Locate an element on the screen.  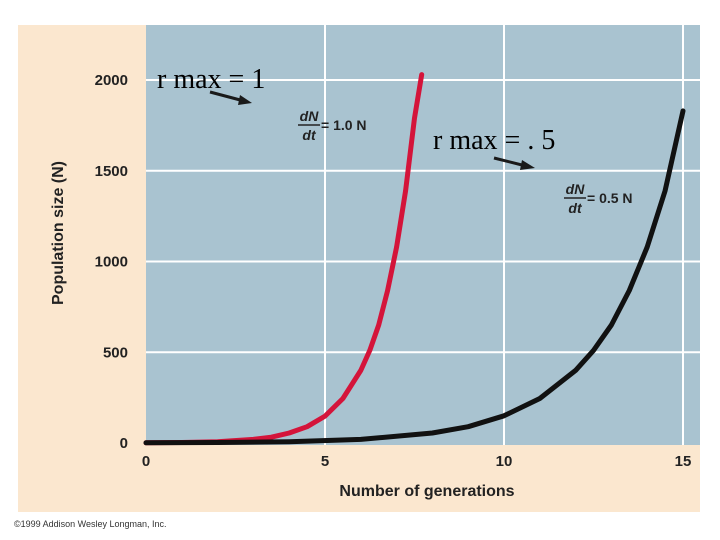
note-rmax-1: r max = 1 is located at coordinates (211, 79).